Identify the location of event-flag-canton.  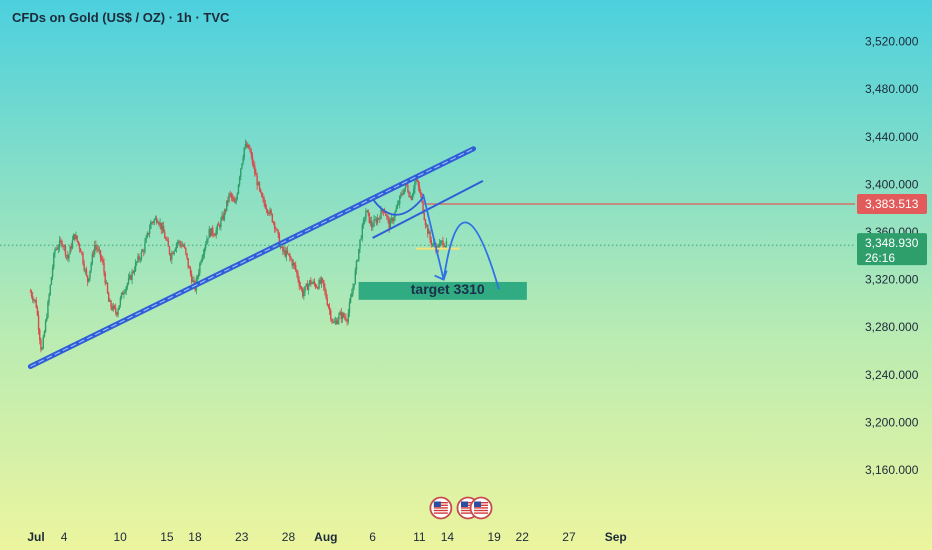
(437, 504).